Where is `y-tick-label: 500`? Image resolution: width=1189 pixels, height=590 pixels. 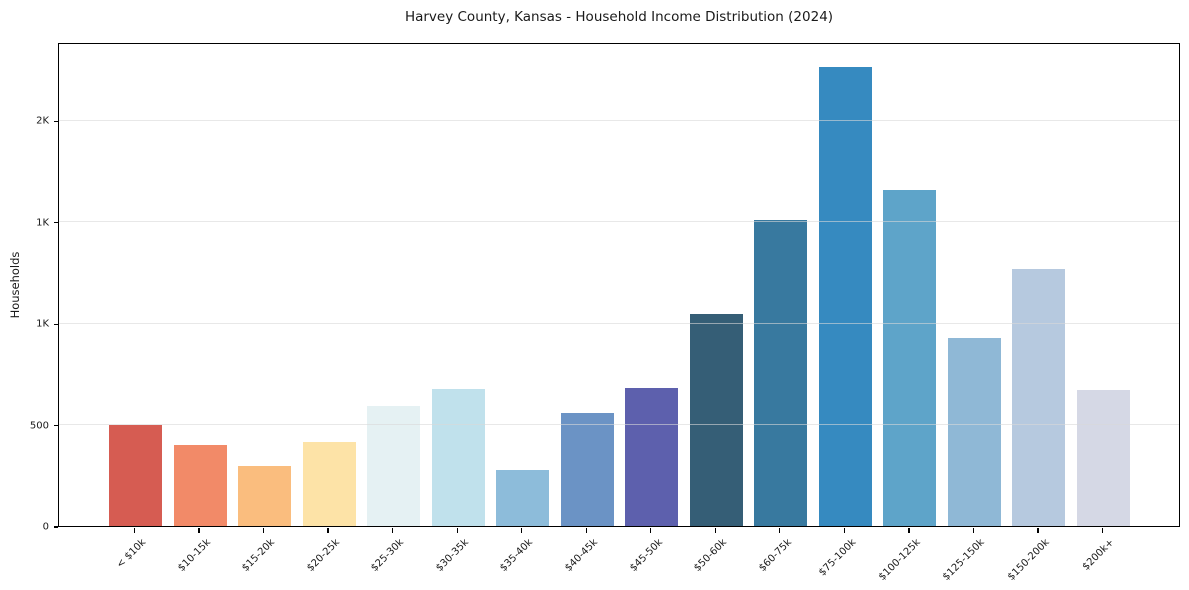 y-tick-label: 500 is located at coordinates (39, 426).